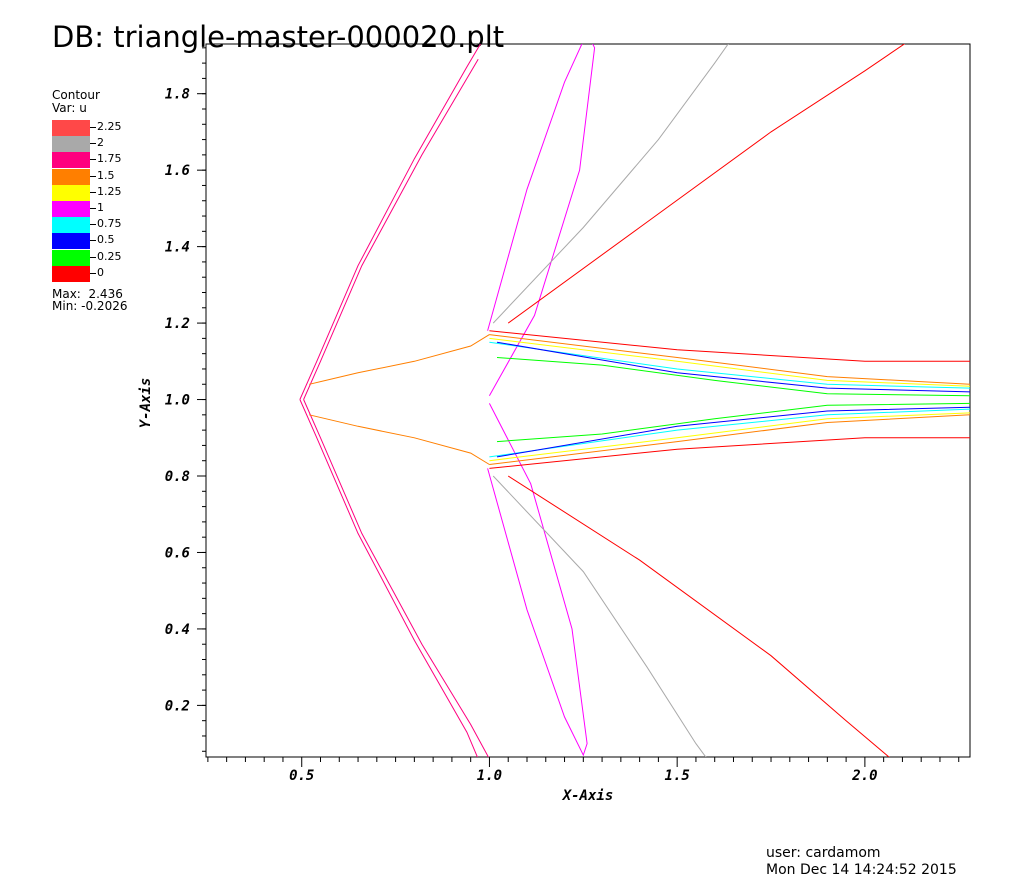 This screenshot has height=891, width=1024. I want to click on y-axis-title: Y-Axis, so click(146, 403).